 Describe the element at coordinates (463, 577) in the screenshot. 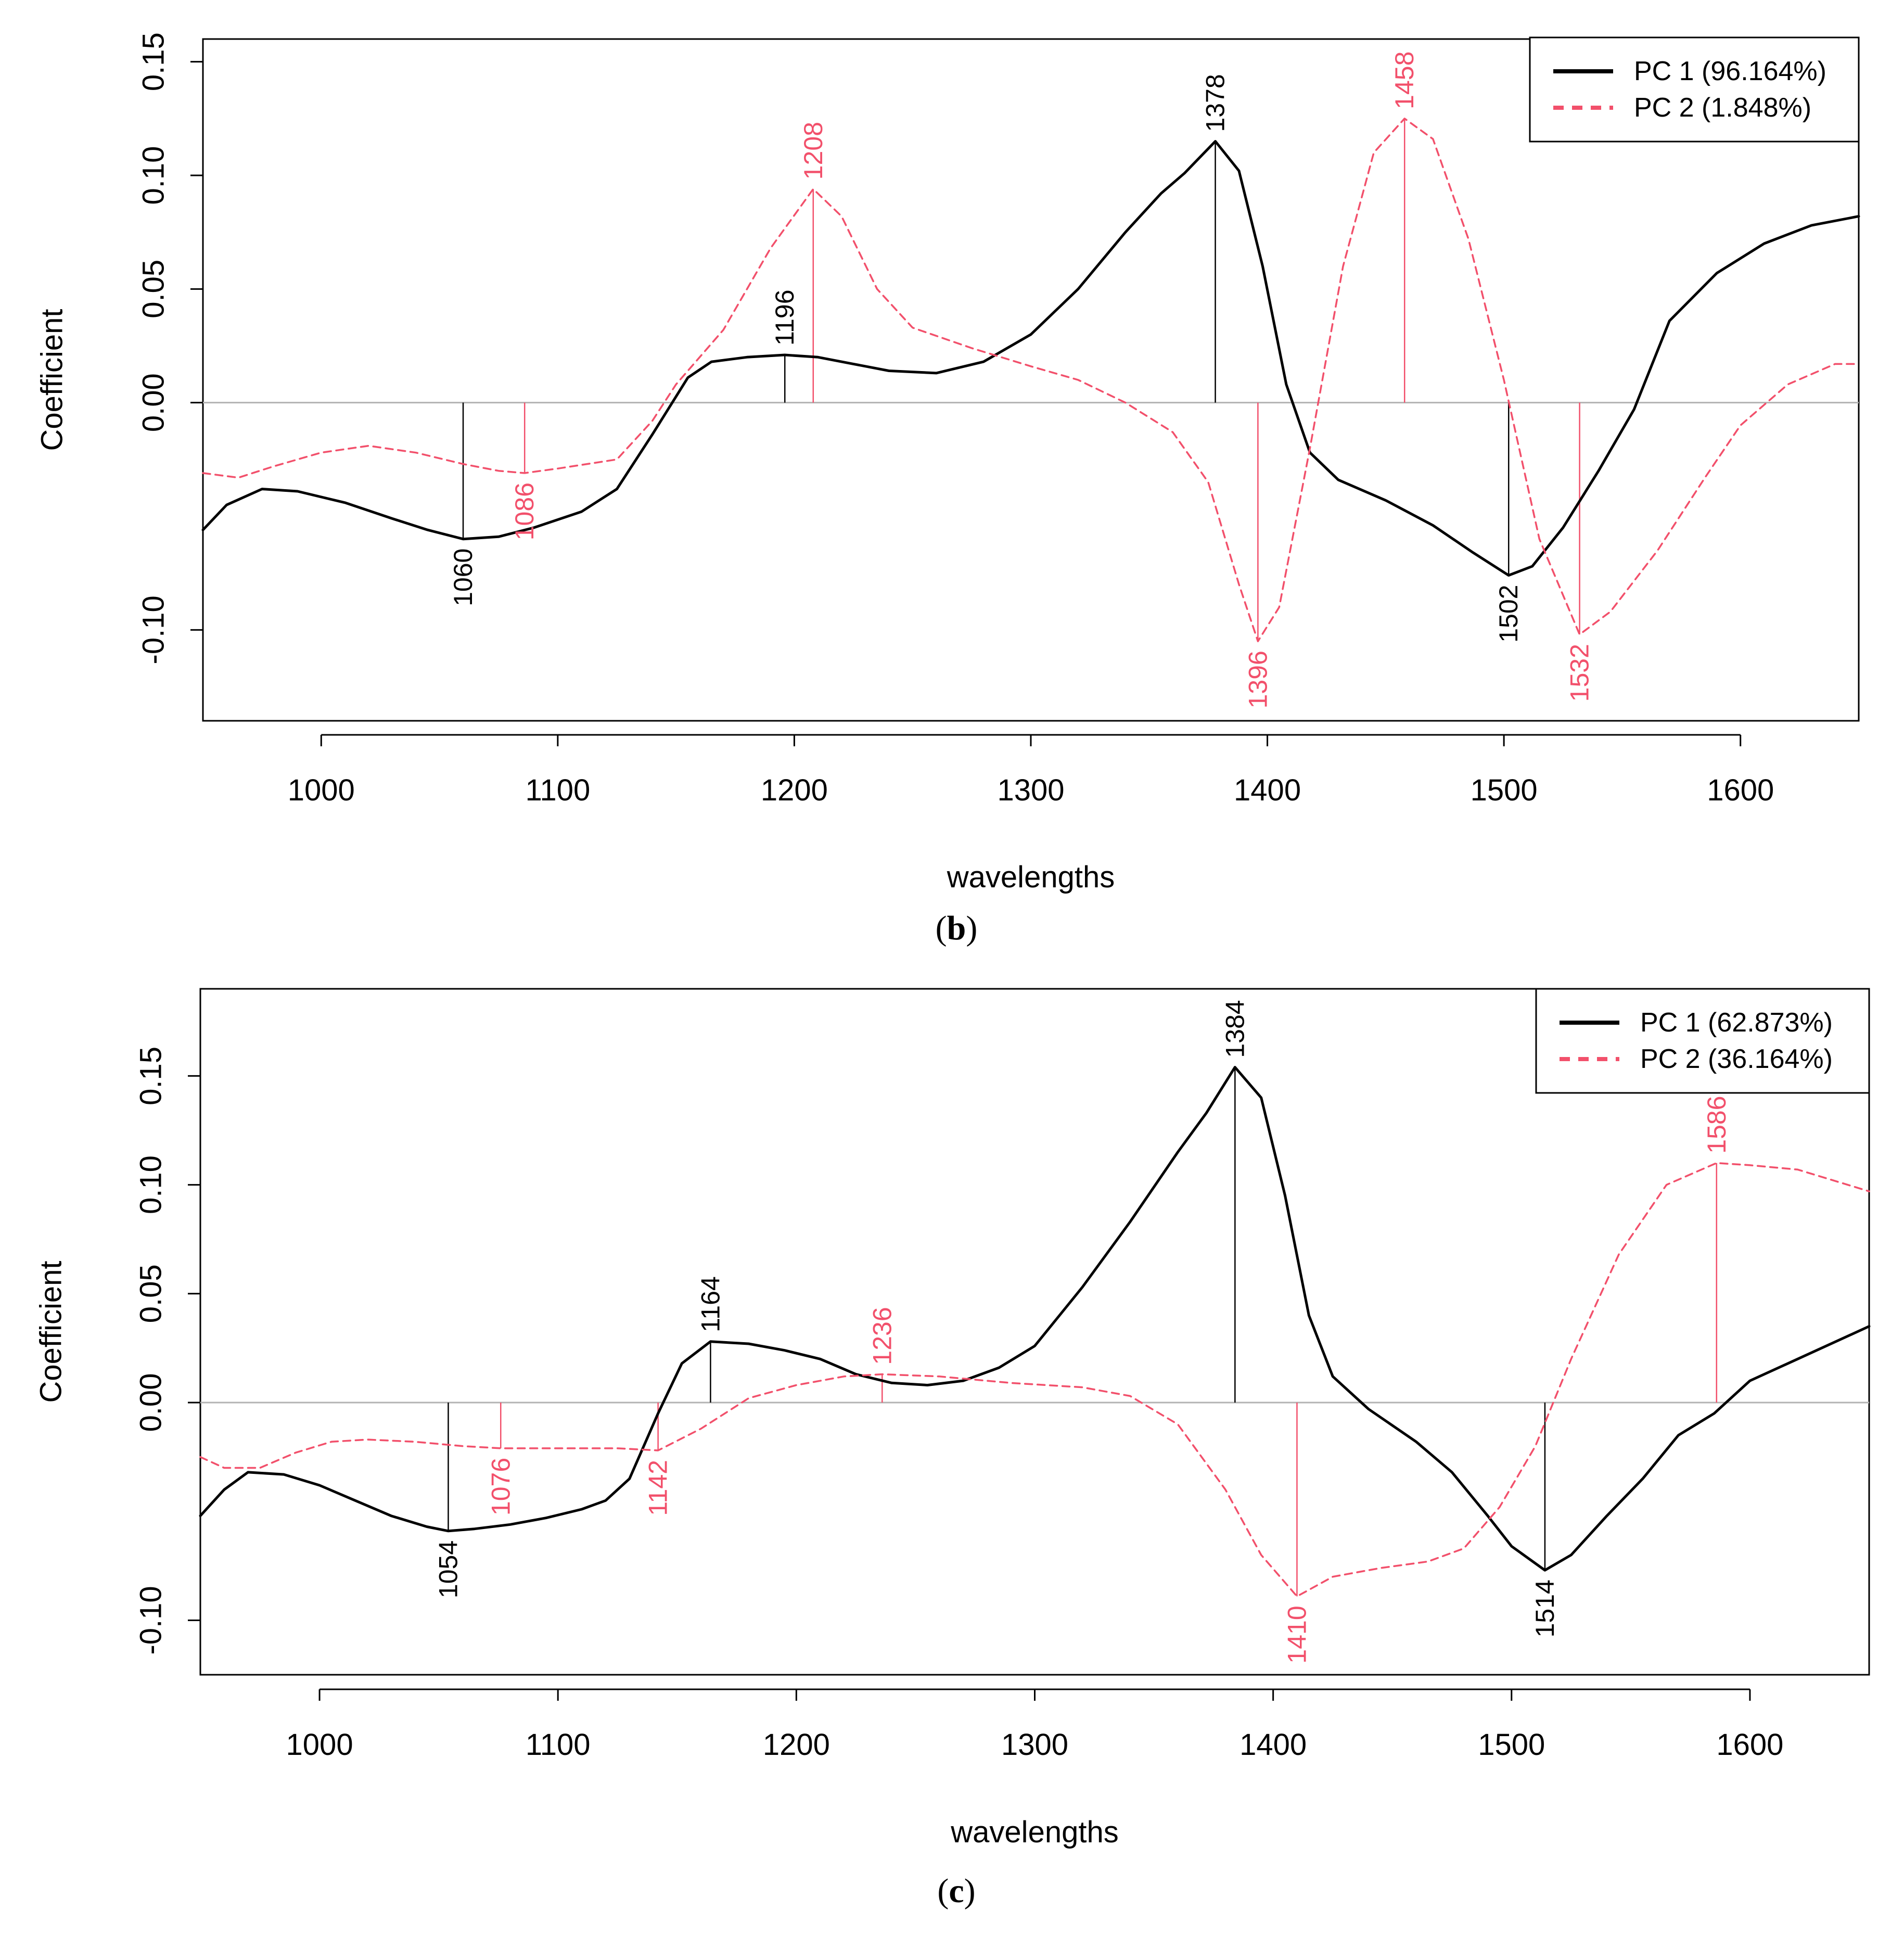

I see `peak-label-1060: 1060` at that location.